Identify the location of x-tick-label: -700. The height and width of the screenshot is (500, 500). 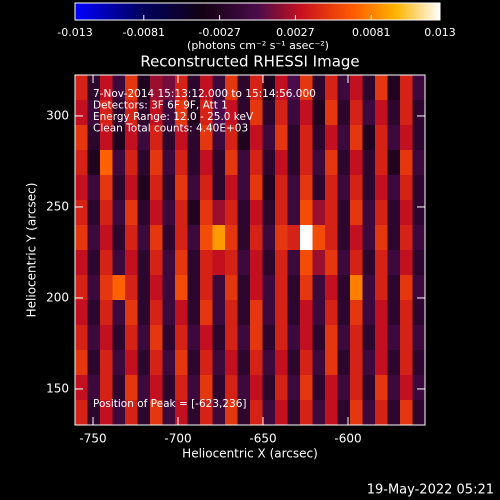
(177, 439).